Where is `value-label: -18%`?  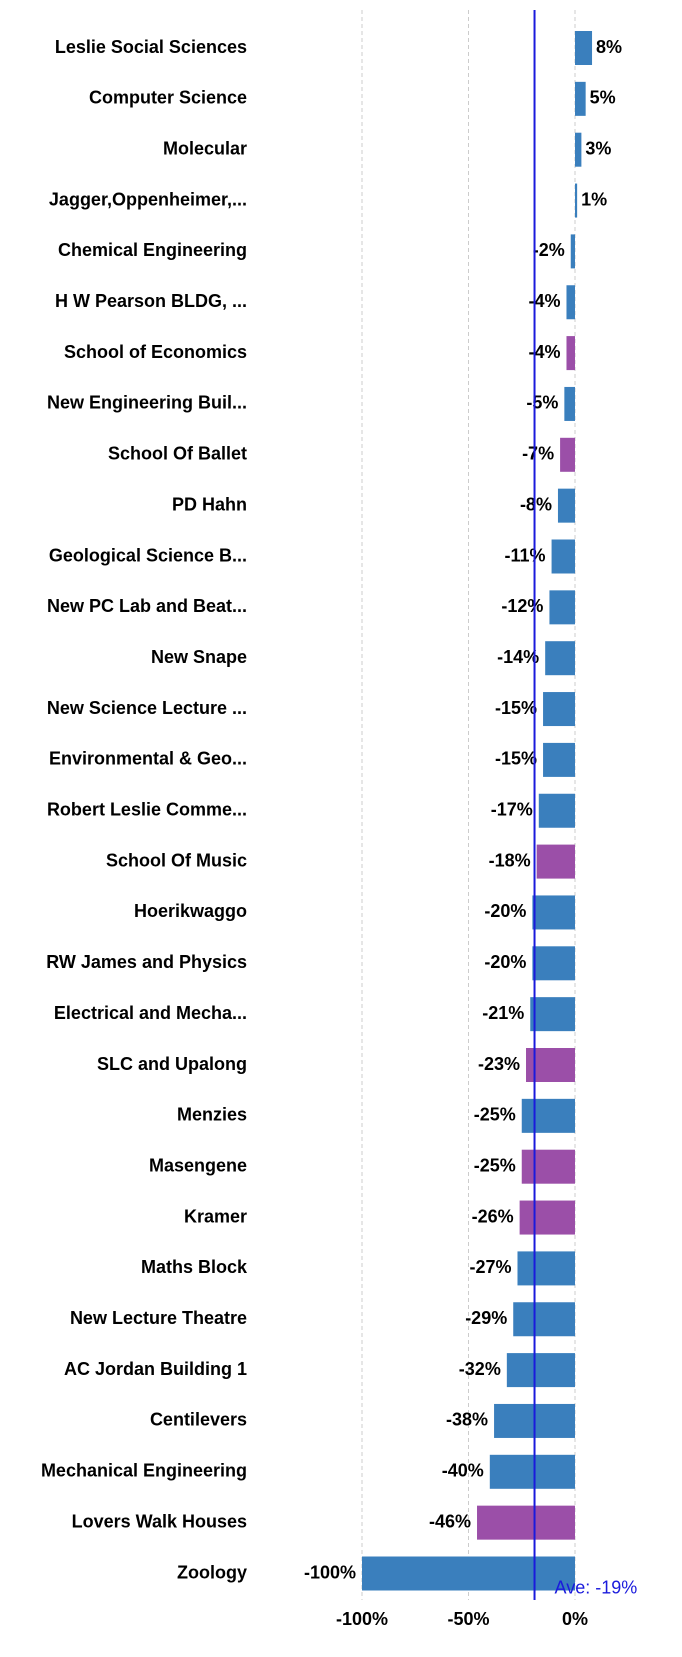
value-label: -18% is located at coordinates (510, 860).